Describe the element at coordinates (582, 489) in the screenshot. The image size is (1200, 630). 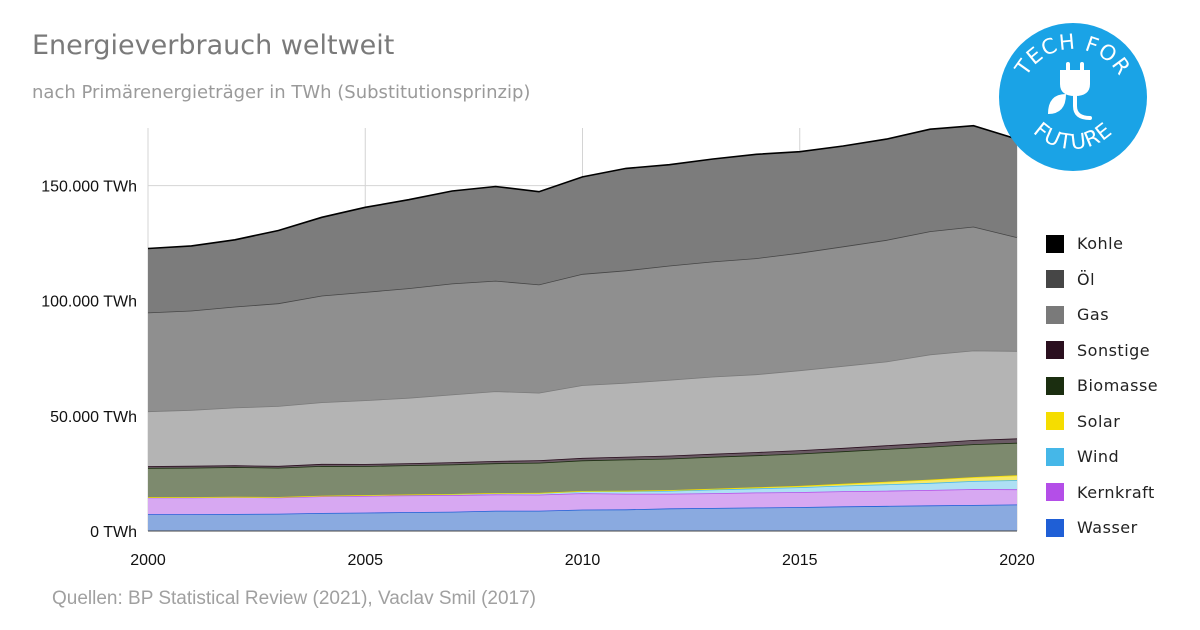
I see `area-wind` at that location.